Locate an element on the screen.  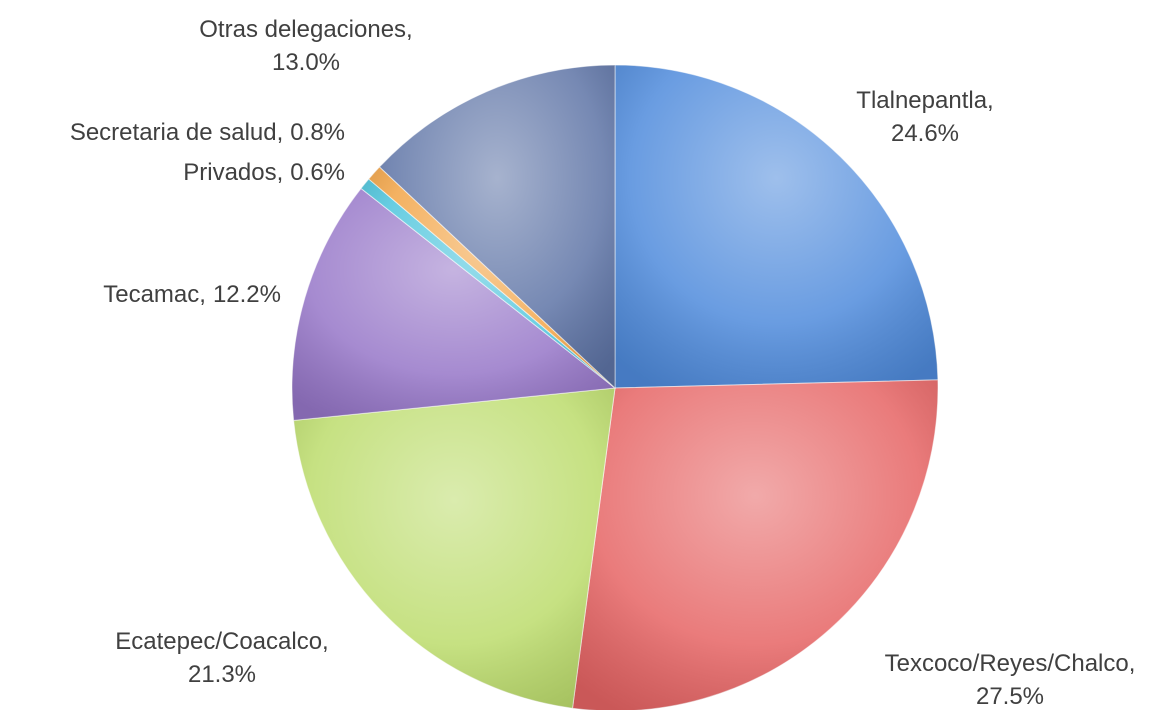
label-name: Secretaria de salud, is located at coordinates (176, 132).